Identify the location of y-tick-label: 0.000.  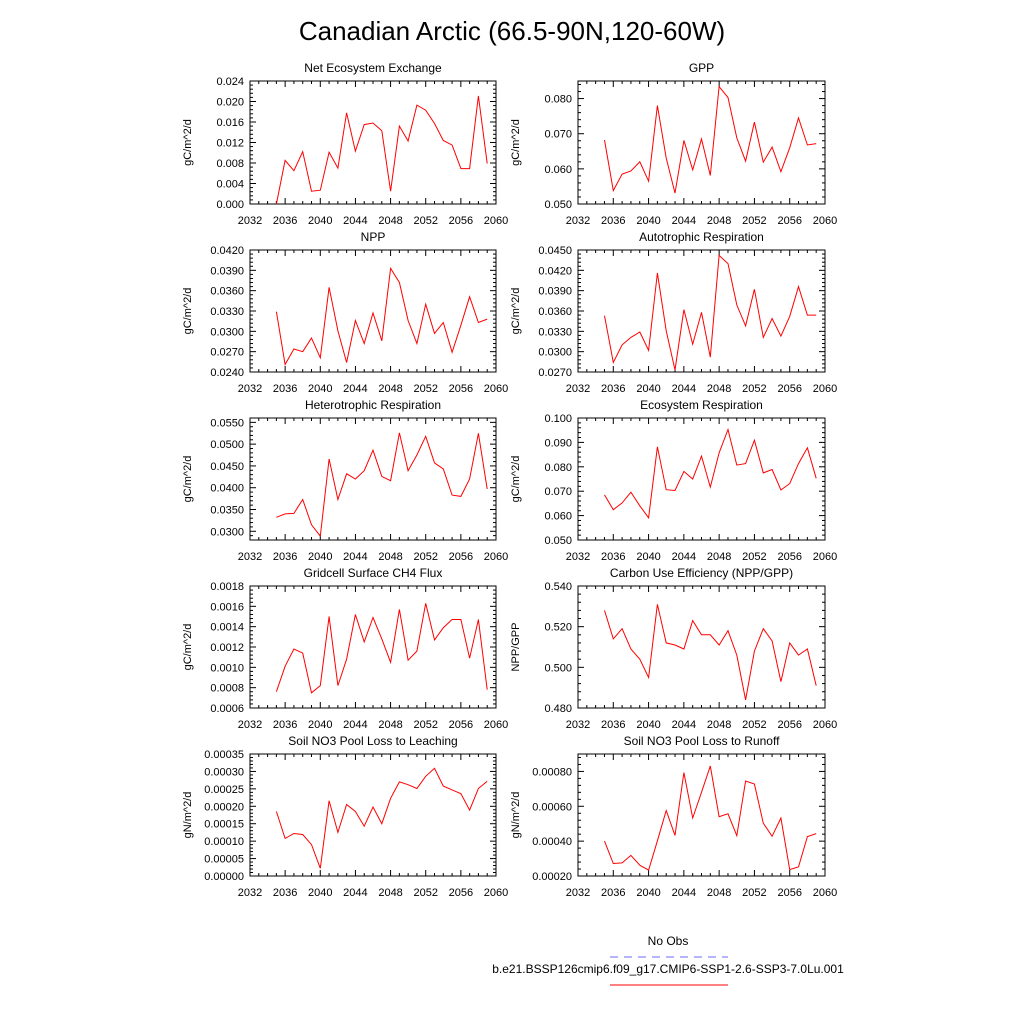
(230, 205).